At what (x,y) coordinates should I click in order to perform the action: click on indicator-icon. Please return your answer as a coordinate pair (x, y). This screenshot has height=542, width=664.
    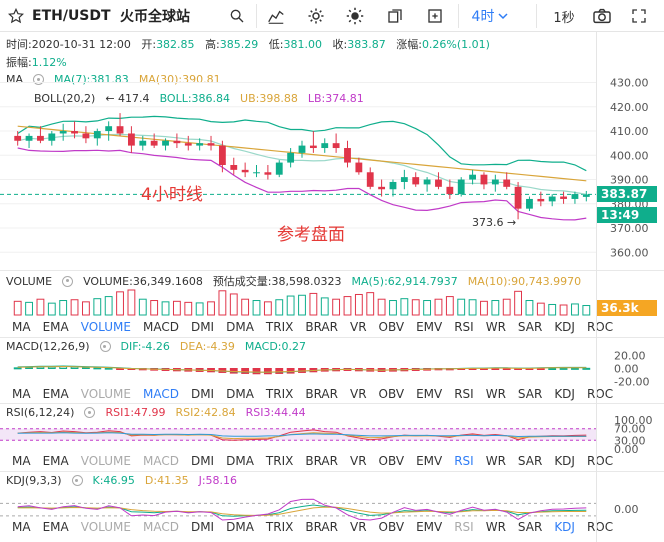
    Looking at the image, I should click on (276, 16).